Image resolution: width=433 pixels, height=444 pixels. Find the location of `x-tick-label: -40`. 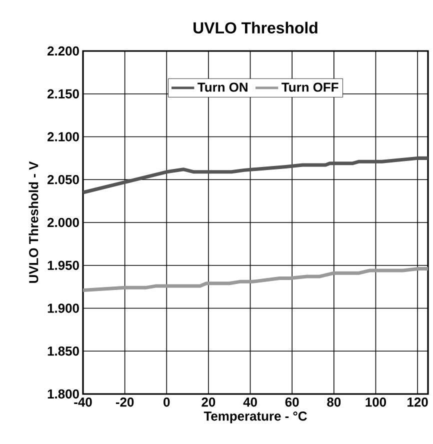

x-tick-label: -40 is located at coordinates (83, 402).